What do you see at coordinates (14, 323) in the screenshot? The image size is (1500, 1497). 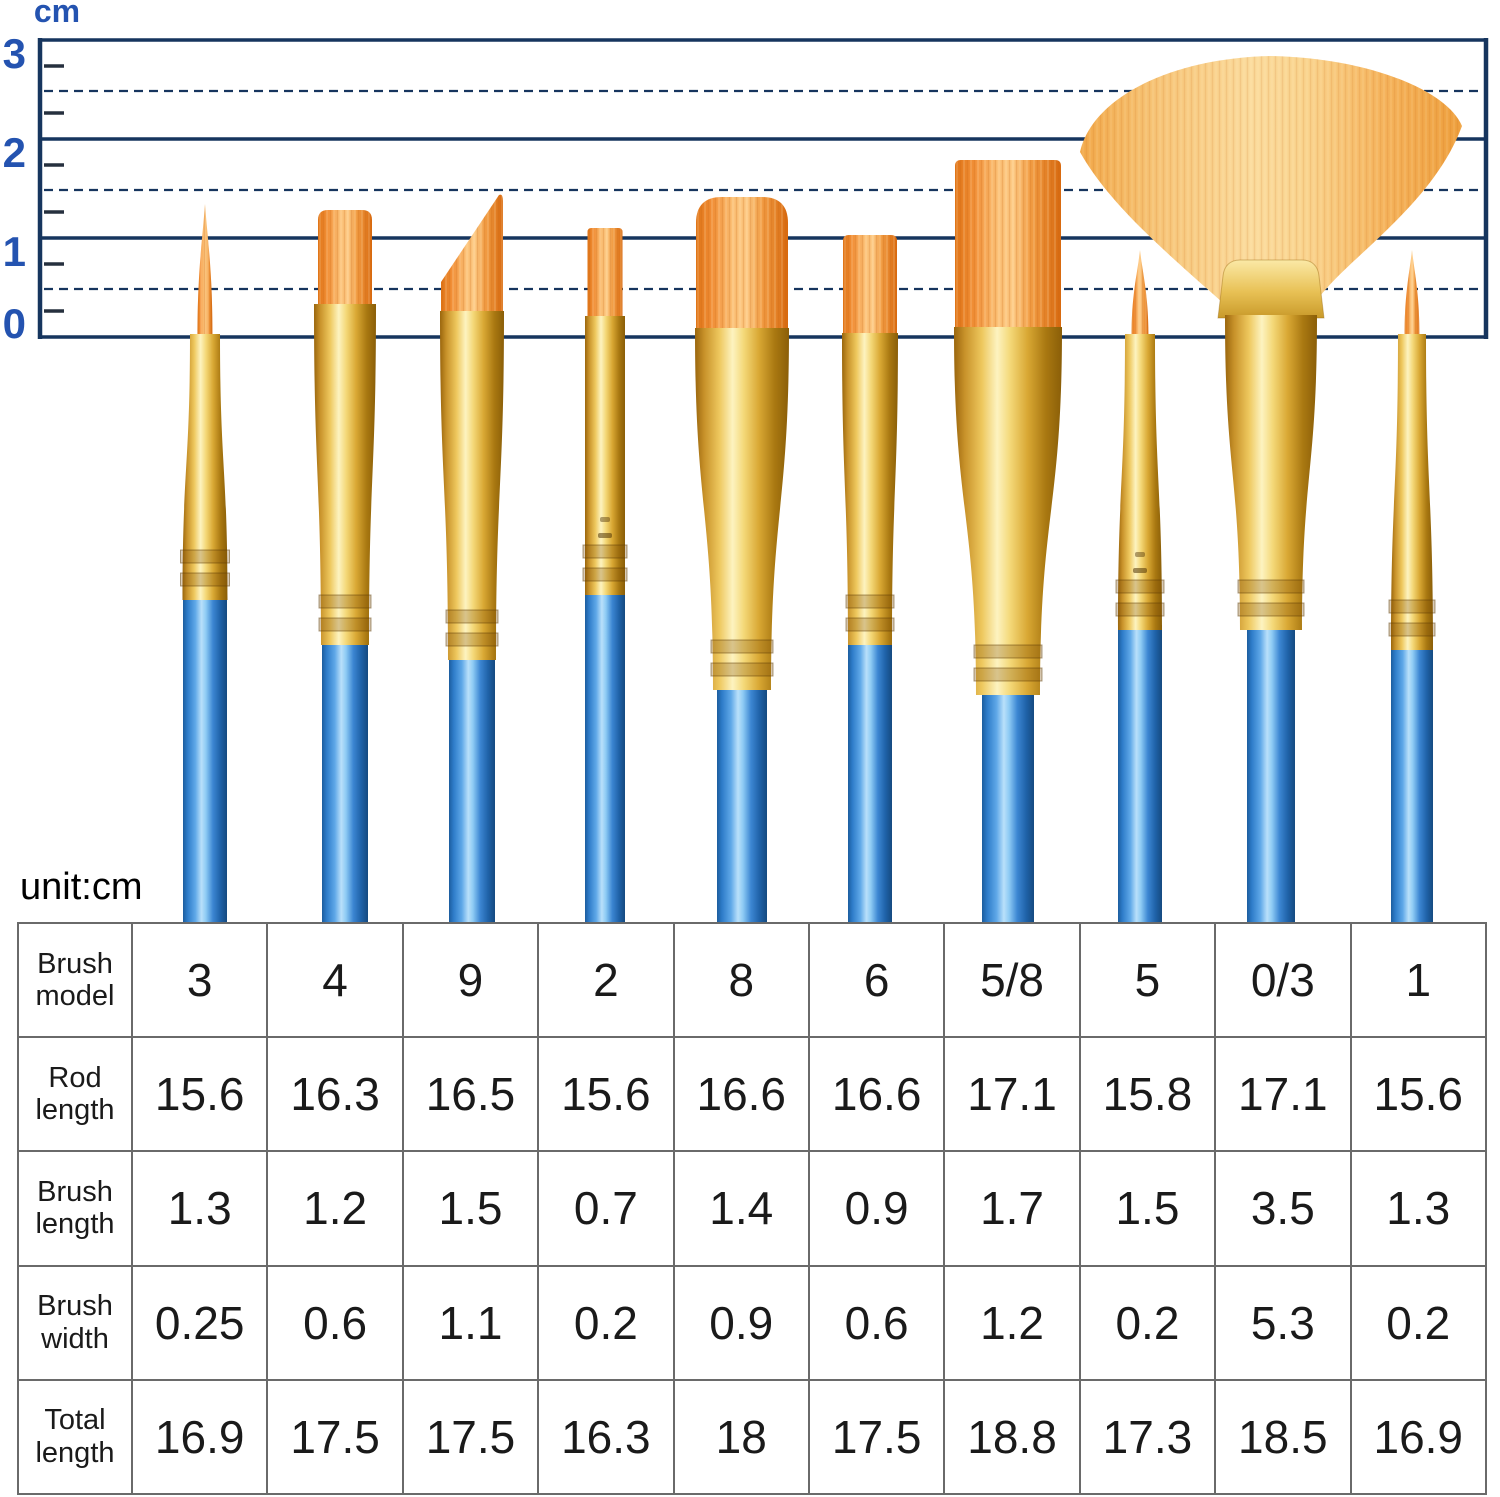 I see `ruler-tick-label: 0` at bounding box center [14, 323].